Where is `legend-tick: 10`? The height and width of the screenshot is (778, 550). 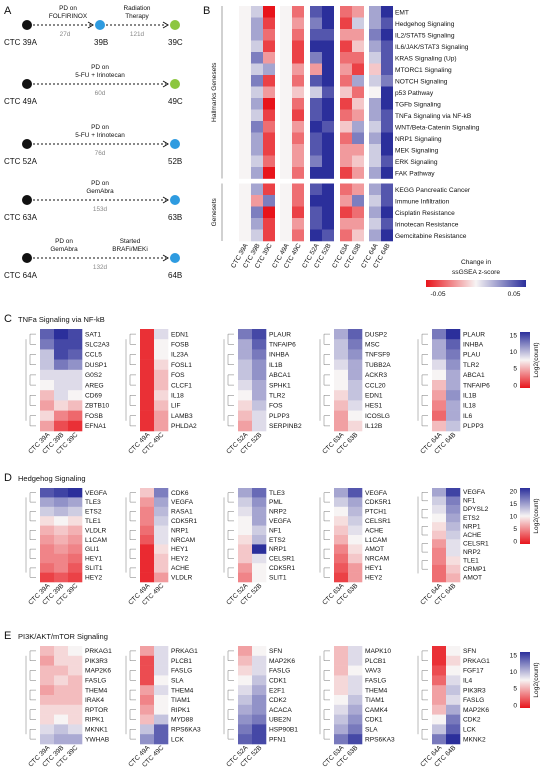 legend-tick: 10 is located at coordinates (514, 672).